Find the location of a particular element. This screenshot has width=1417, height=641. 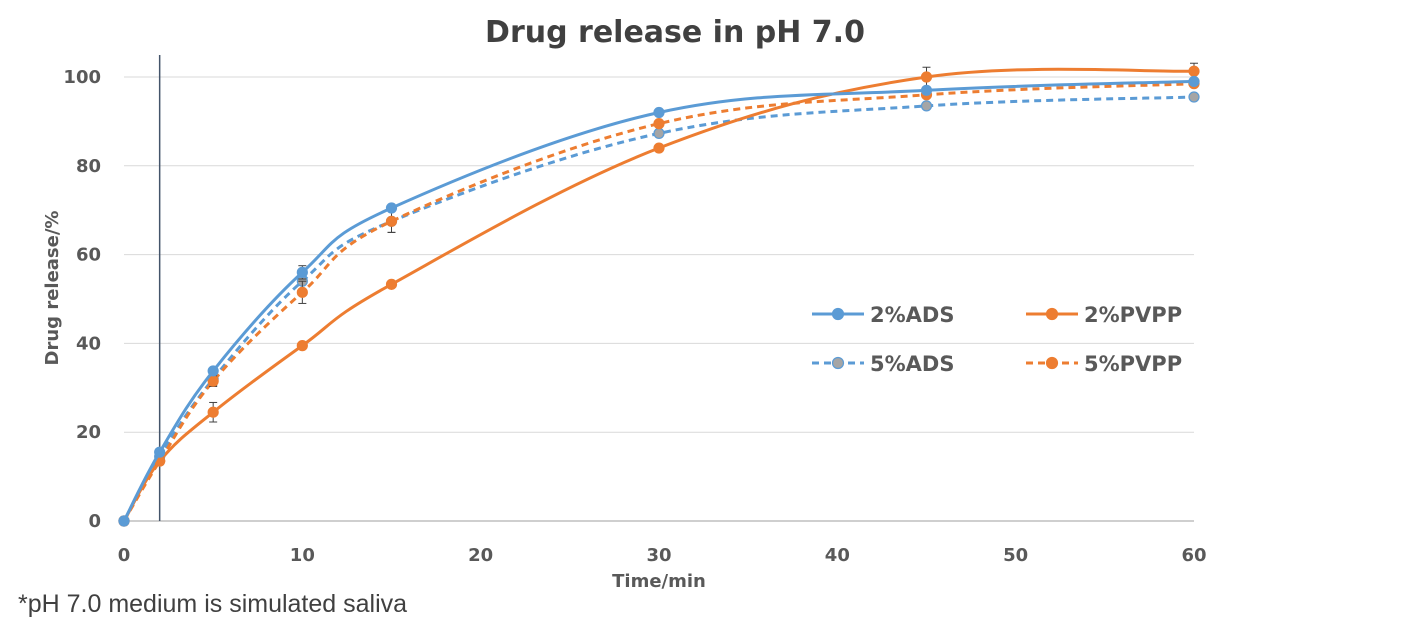

x-tick-60: 60 is located at coordinates (1193, 555).